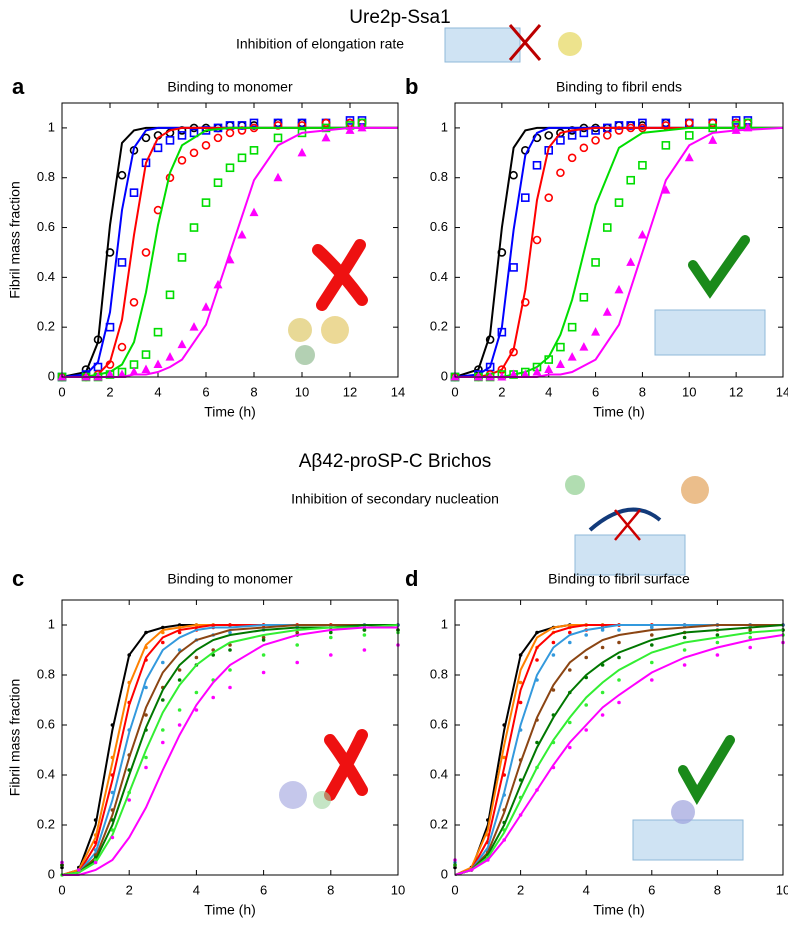 The image size is (788, 928). I want to click on panel-label: c, so click(18, 578).